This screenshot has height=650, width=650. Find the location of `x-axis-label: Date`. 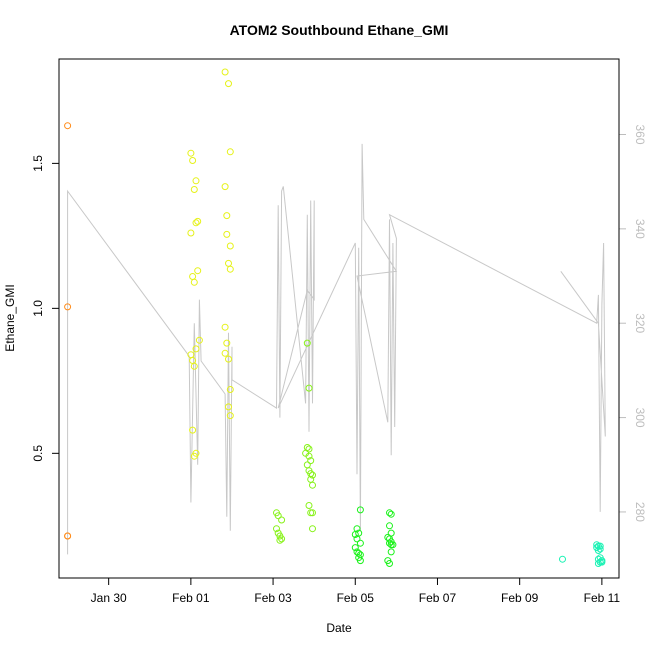

x-axis-label: Date is located at coordinates (339, 628).